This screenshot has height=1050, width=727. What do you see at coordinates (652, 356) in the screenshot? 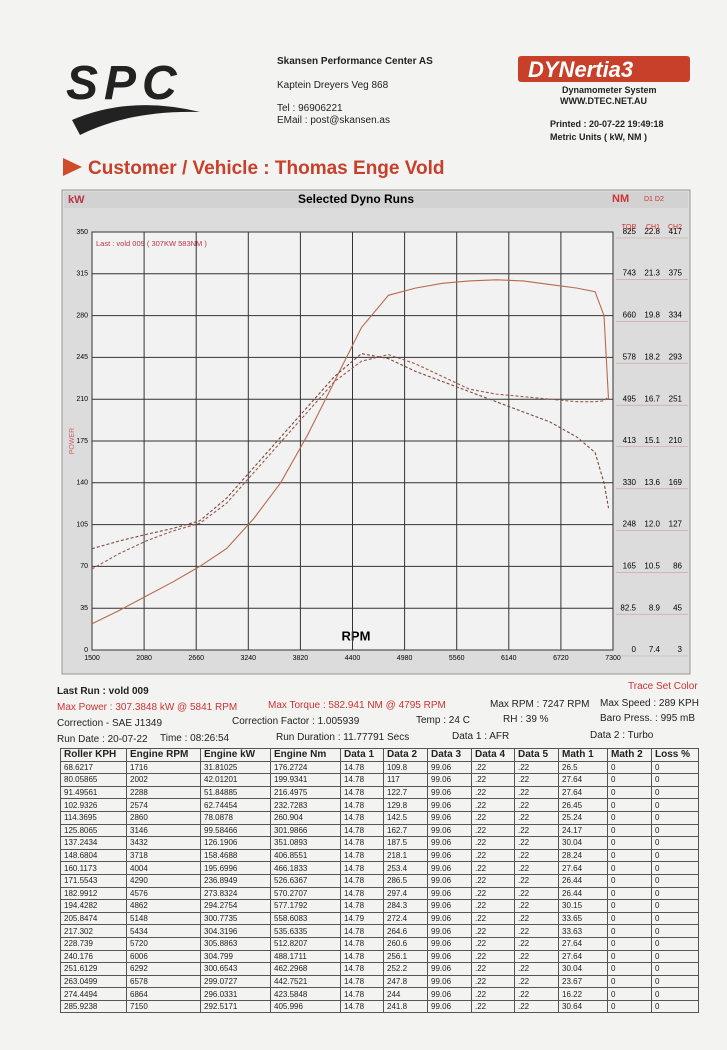
I see `ch1-tick-label: 18.2` at bounding box center [652, 356].